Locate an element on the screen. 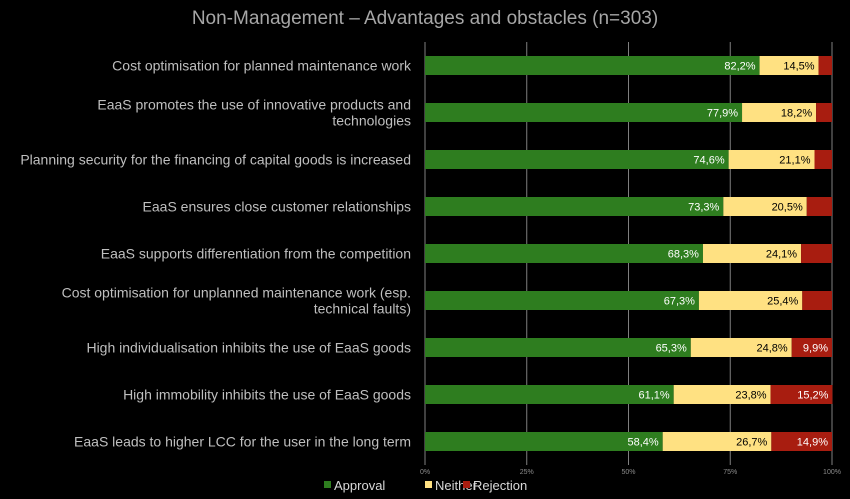 The image size is (850, 499). x-tick-label: 75% is located at coordinates (730, 472).